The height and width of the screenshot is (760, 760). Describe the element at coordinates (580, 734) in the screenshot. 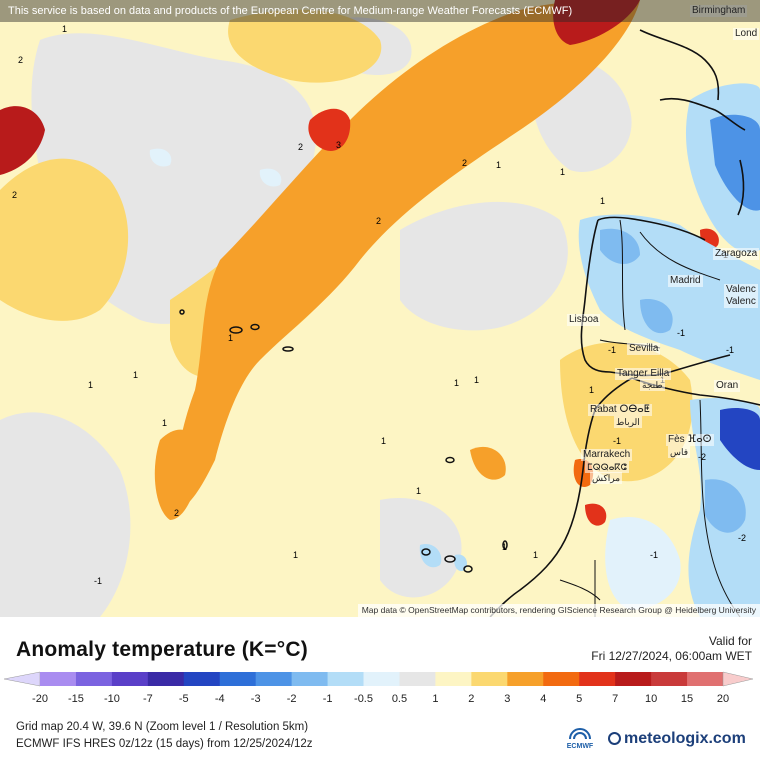

I see `ecmwf-logo-icon` at that location.